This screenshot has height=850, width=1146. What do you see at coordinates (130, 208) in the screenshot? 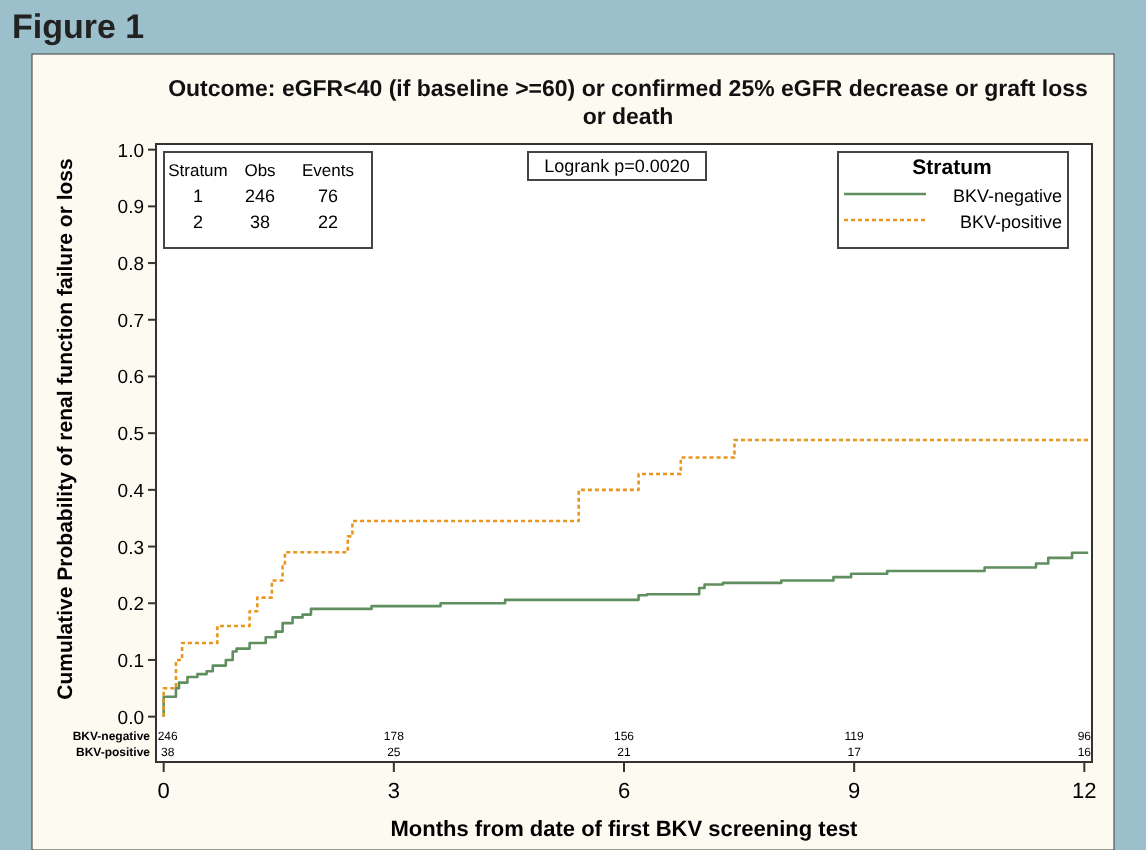
I see `y-tick-label: 0.9` at bounding box center [130, 208].